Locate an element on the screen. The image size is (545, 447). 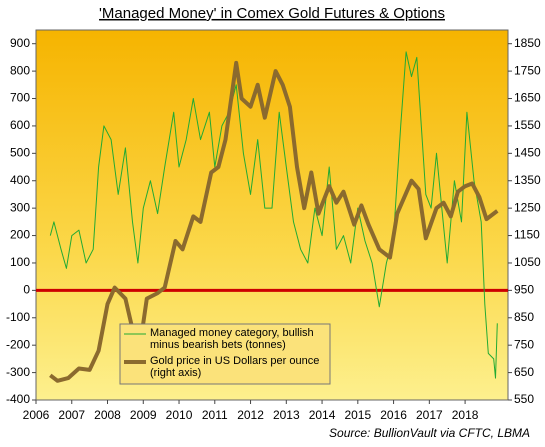
y2-tick-label: 550 is located at coordinates (524, 399).